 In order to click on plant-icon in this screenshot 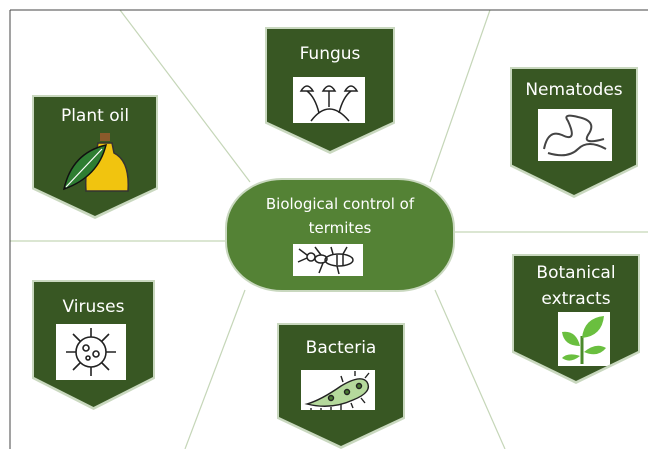, I will do `click(584, 339)`.